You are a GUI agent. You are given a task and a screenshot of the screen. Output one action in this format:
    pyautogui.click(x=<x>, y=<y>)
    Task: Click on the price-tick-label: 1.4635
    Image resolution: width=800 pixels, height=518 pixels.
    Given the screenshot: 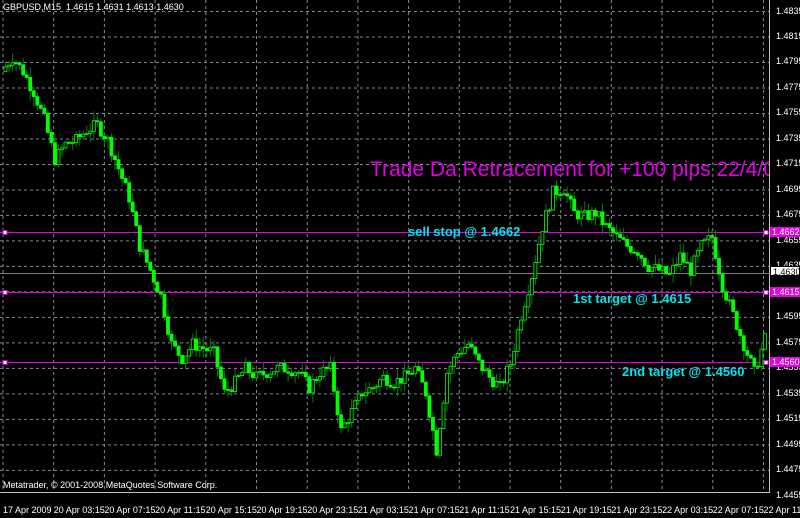 What is the action you would take?
    pyautogui.click(x=788, y=265)
    